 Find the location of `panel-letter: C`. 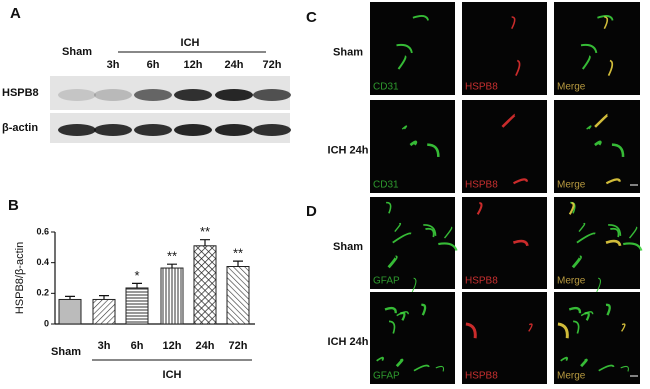

panel-letter: C is located at coordinates (311, 17).